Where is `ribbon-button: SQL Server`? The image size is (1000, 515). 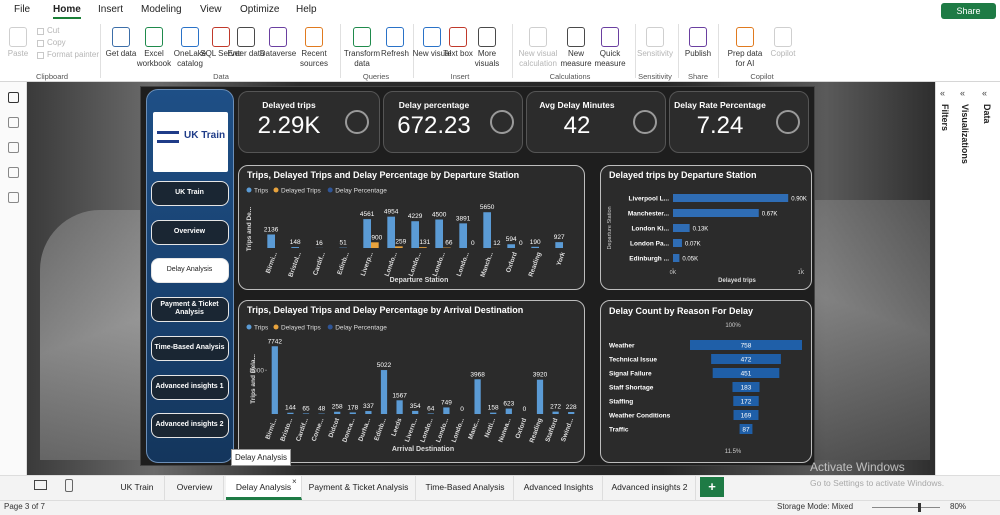
ribbon-button: SQL Server is located at coordinates (221, 54).